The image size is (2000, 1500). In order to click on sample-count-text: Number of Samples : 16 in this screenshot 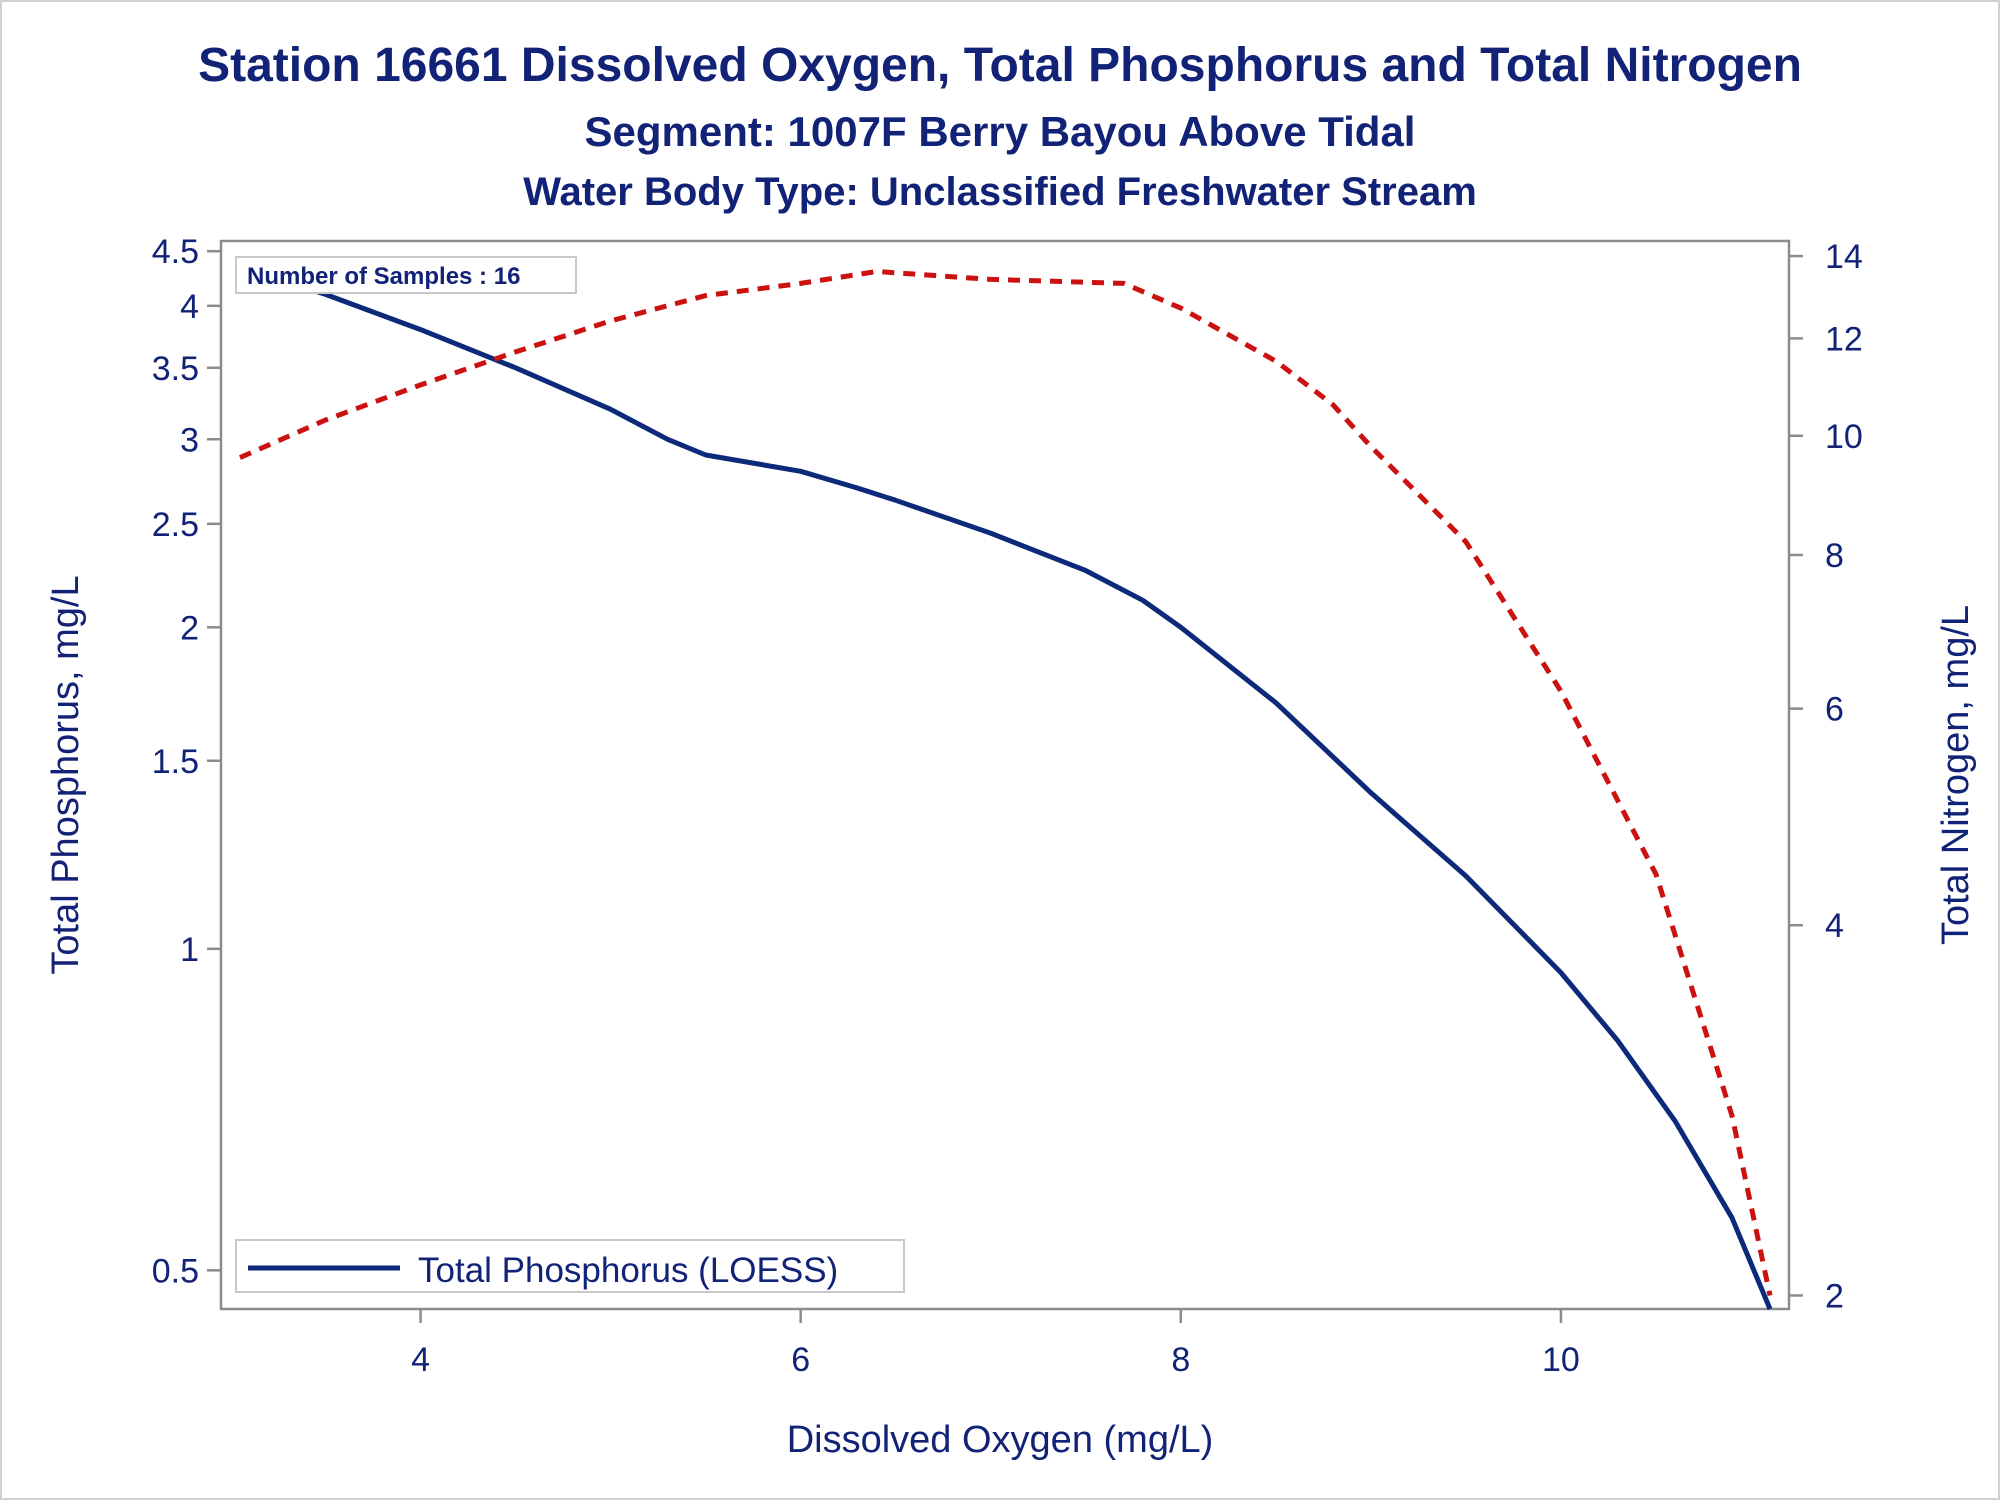, I will do `click(383, 276)`.